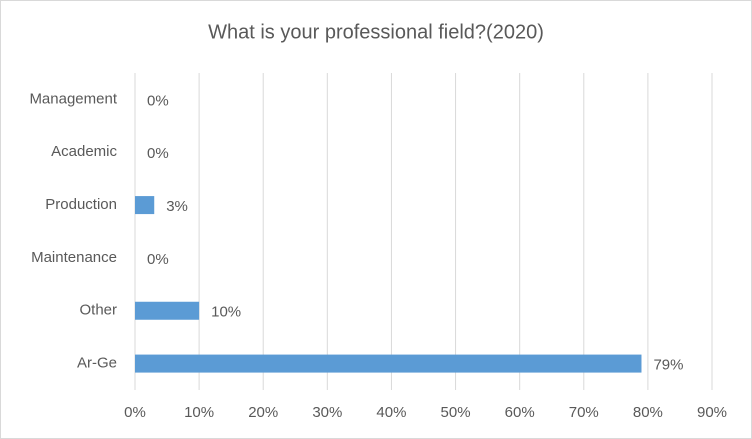  I want to click on y-tick-label: Other, so click(98, 310).